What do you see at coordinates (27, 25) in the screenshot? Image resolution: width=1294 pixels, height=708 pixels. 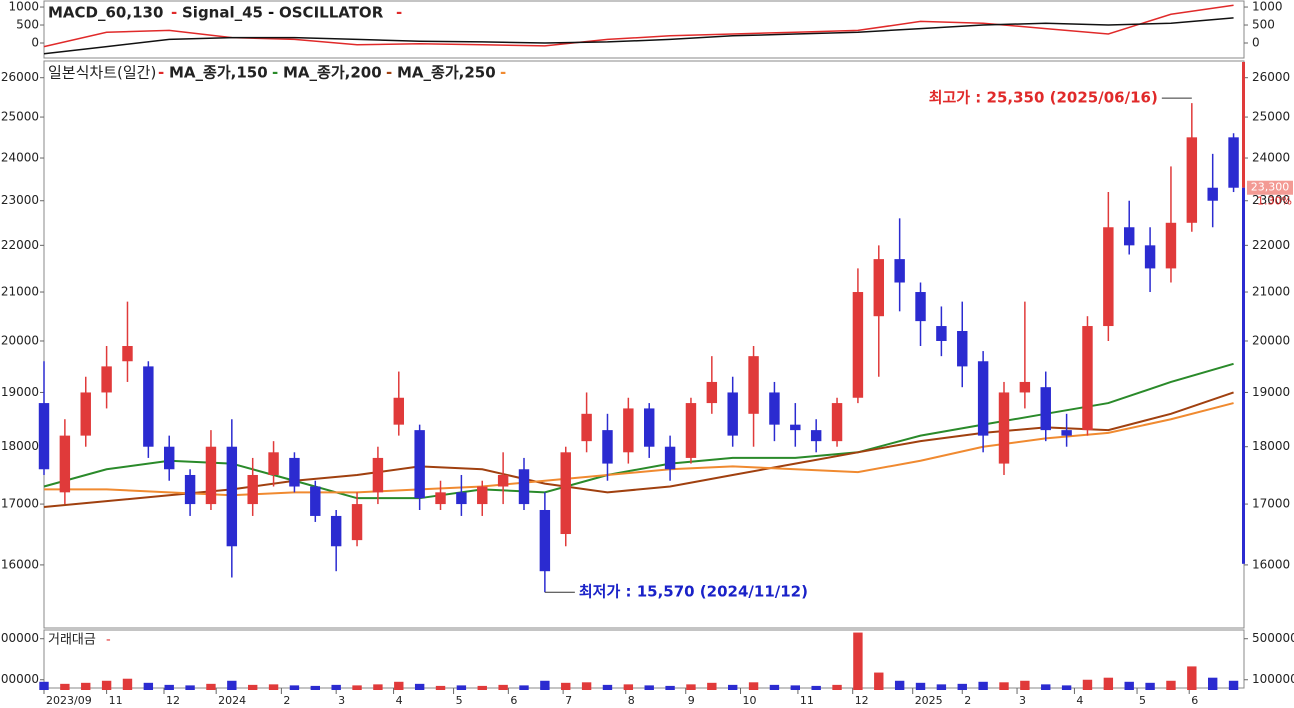 I see `y-tick-label: 500` at bounding box center [27, 25].